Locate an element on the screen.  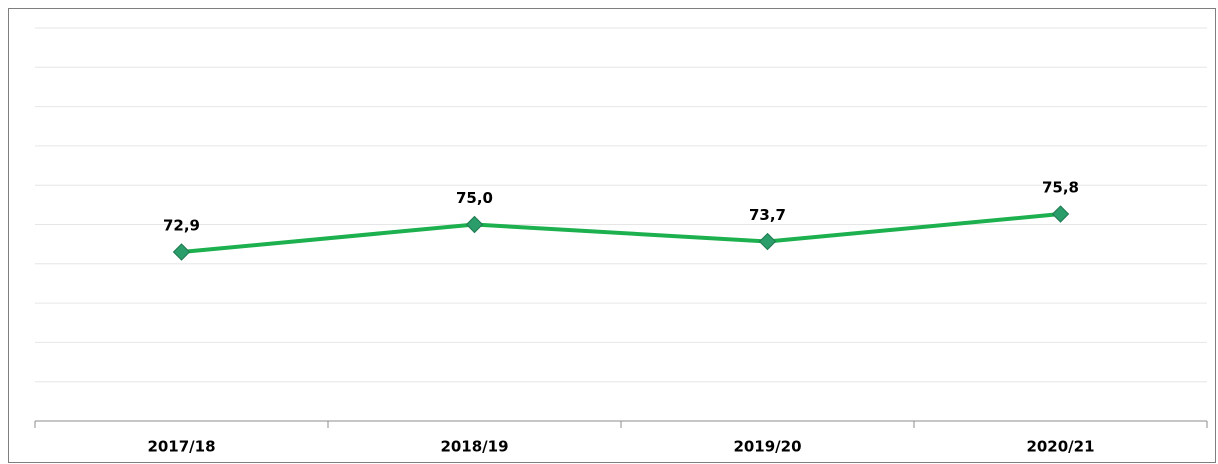
data-label: 75,0 is located at coordinates (474, 198).